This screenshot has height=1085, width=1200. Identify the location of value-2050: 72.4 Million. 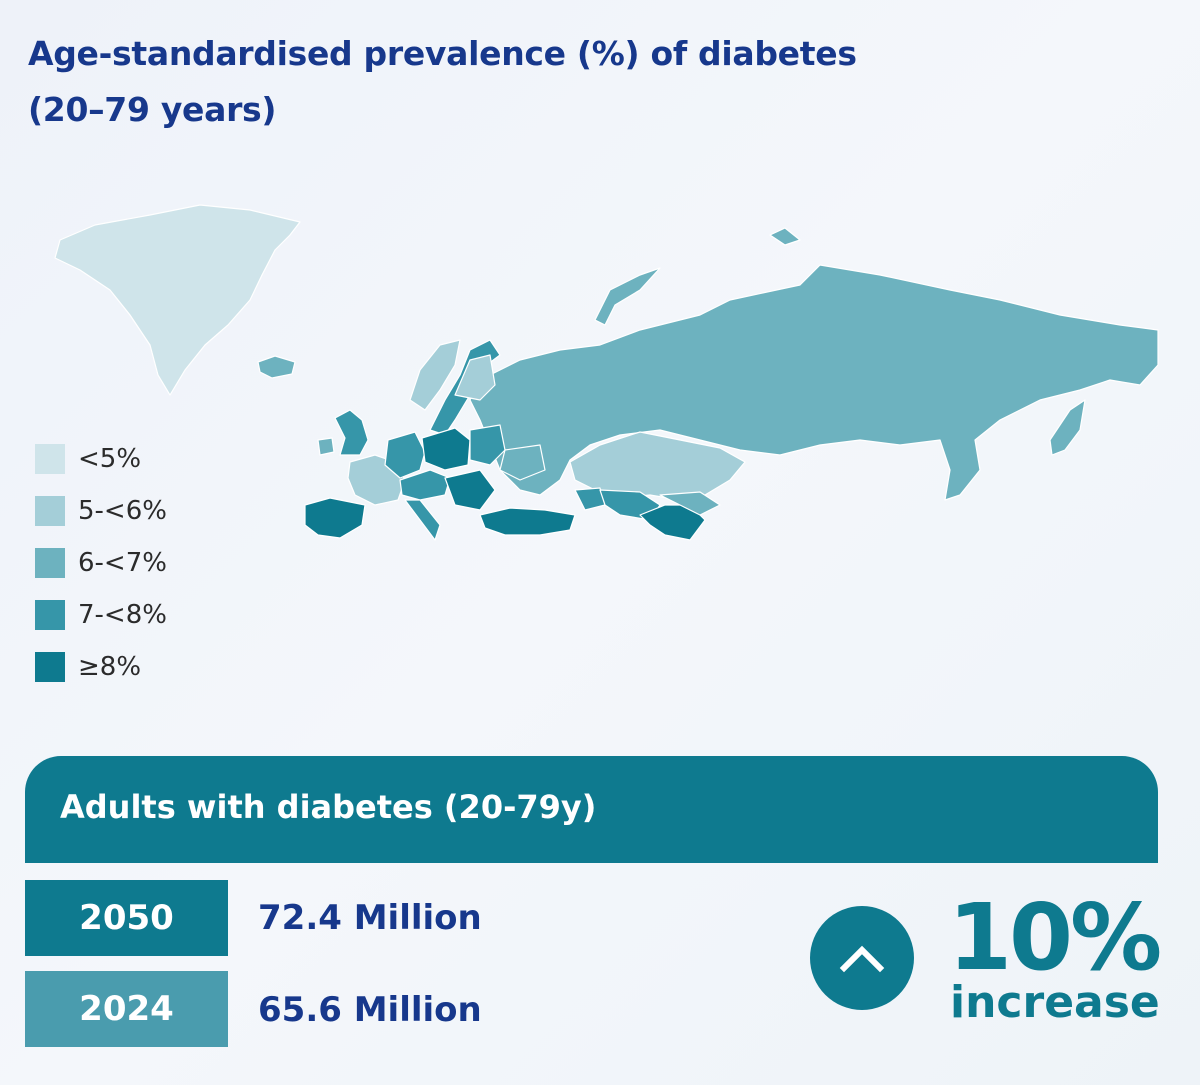
(370, 918).